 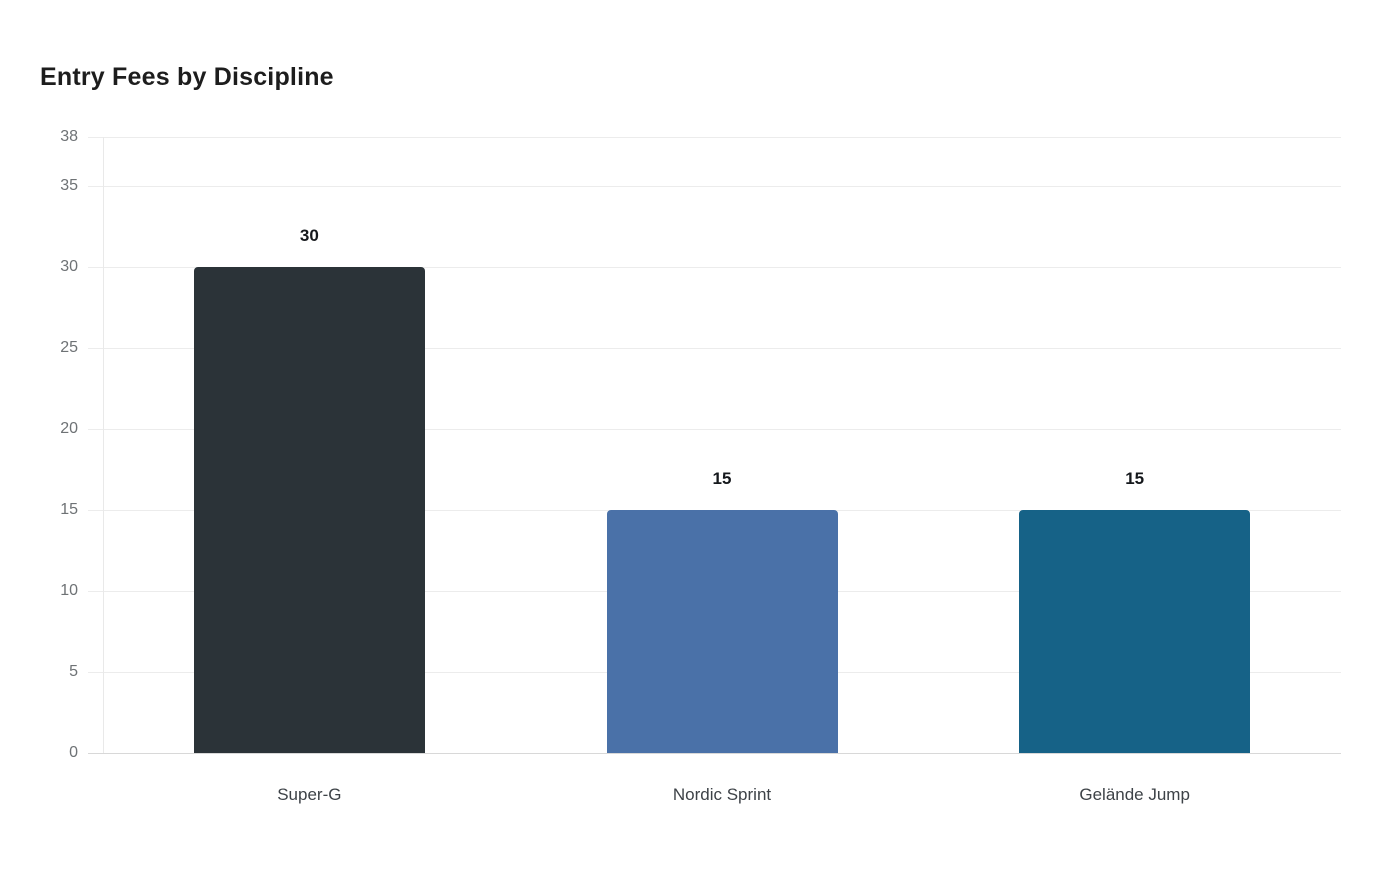 I want to click on bar-value-label: 30, so click(x=309, y=235).